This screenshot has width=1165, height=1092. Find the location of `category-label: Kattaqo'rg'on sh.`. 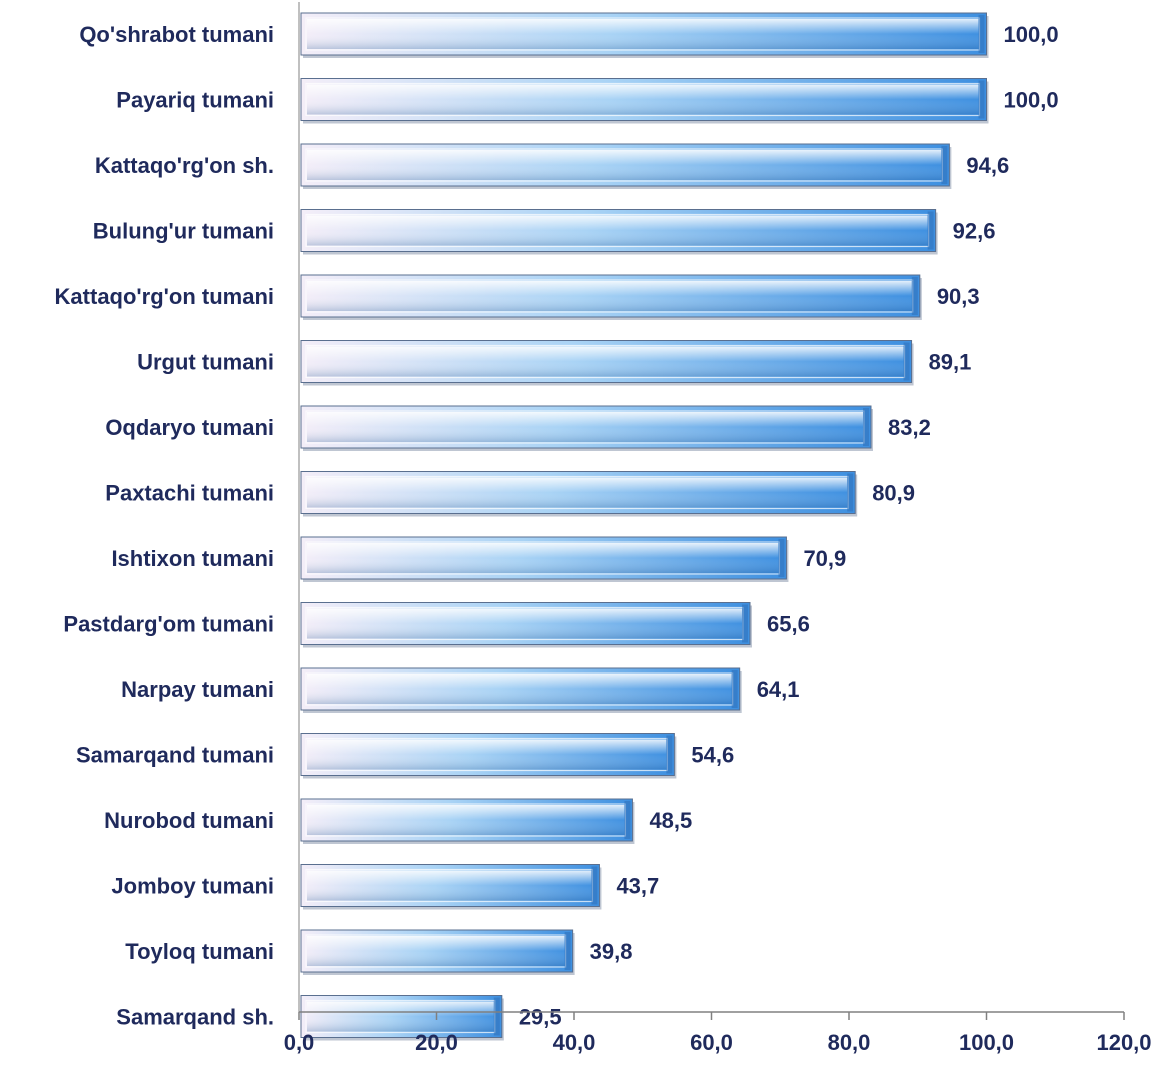

category-label: Kattaqo'rg'on sh. is located at coordinates (184, 165).